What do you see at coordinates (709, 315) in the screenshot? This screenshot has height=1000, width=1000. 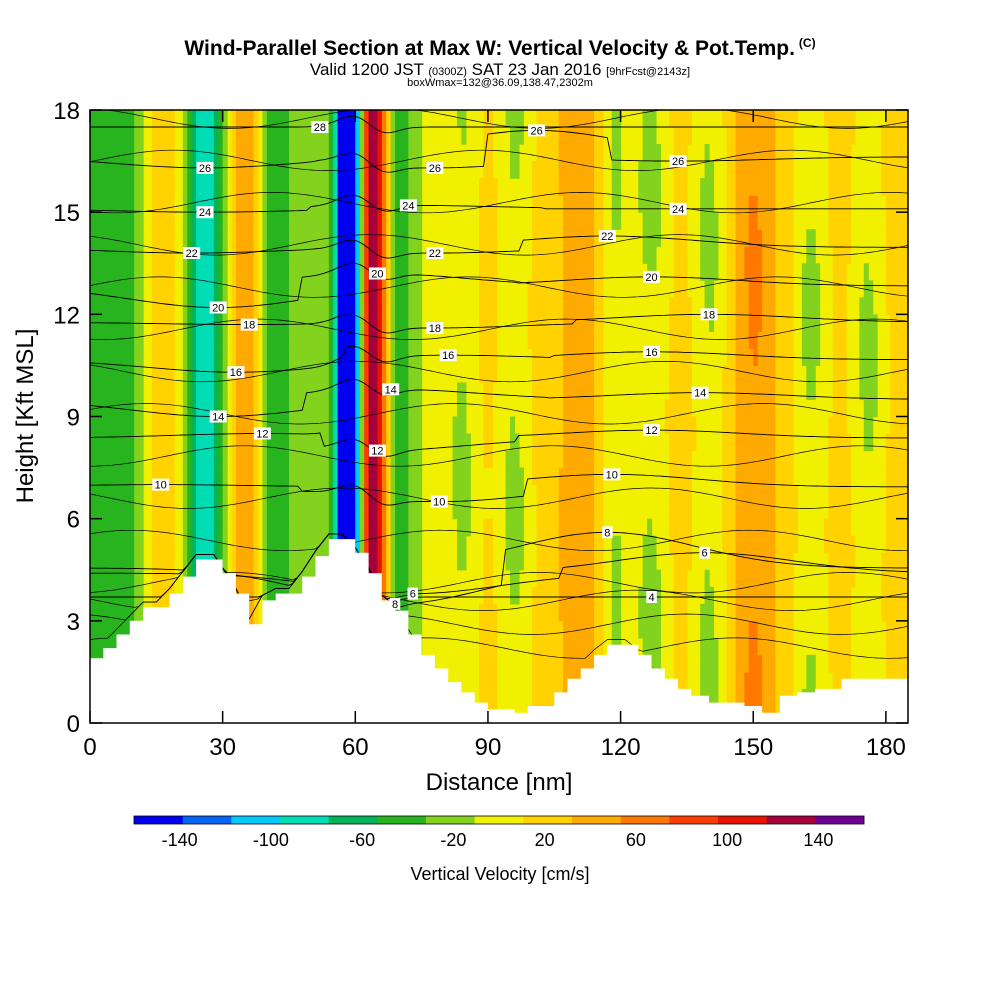 I see `contour-label: 18` at bounding box center [709, 315].